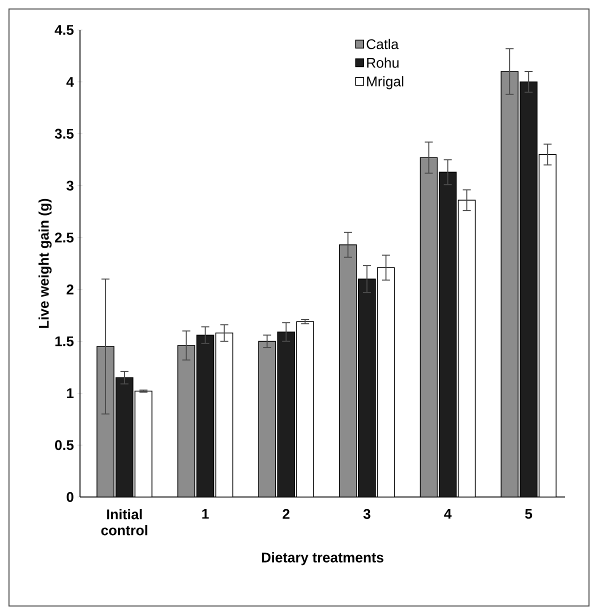  What do you see at coordinates (205, 514) in the screenshot?
I see `x-tick-label: 1` at bounding box center [205, 514].